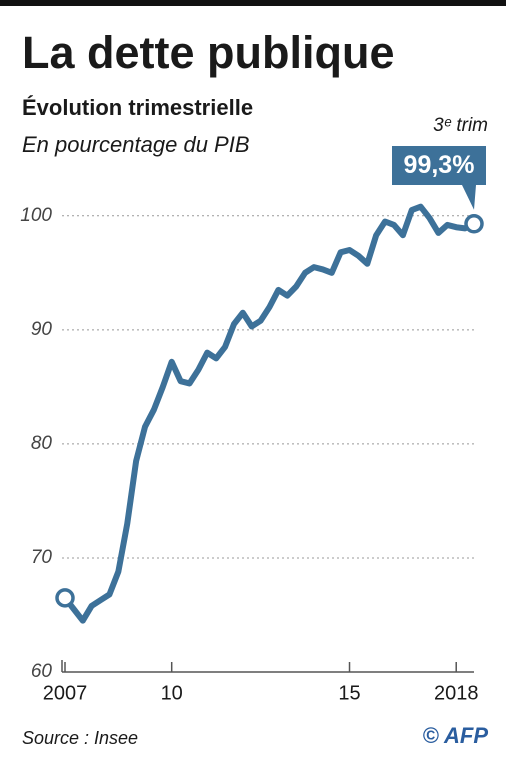 This screenshot has height=768, width=506. What do you see at coordinates (208, 52) in the screenshot?
I see `chart-title: La dette publique` at bounding box center [208, 52].